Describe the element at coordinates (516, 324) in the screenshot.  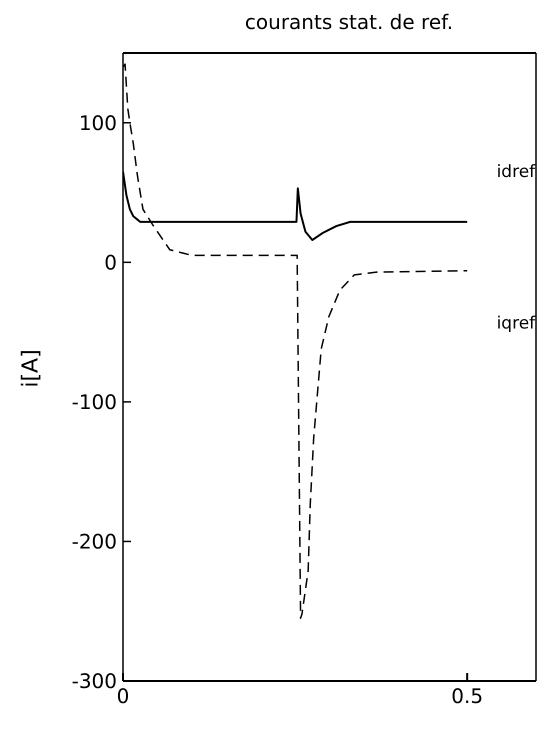
I see `text: iqref` at that location.